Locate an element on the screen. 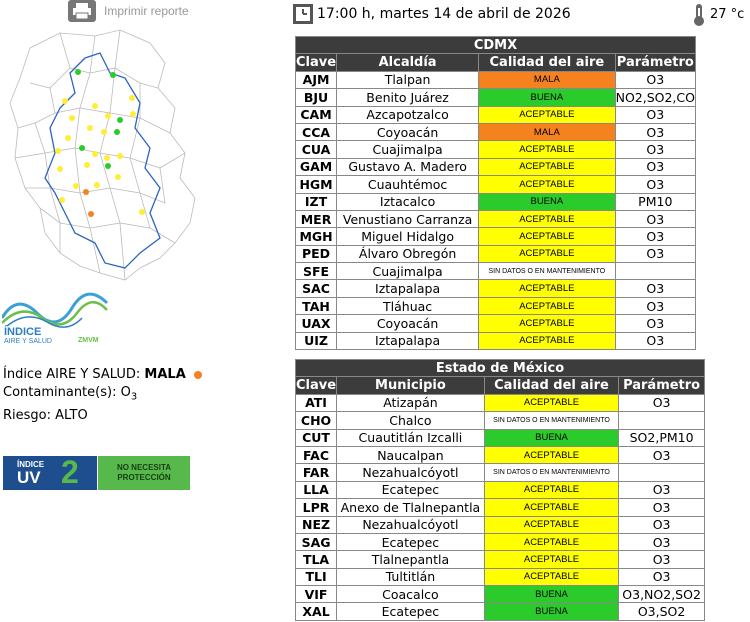  station-code: SAC is located at coordinates (316, 288).